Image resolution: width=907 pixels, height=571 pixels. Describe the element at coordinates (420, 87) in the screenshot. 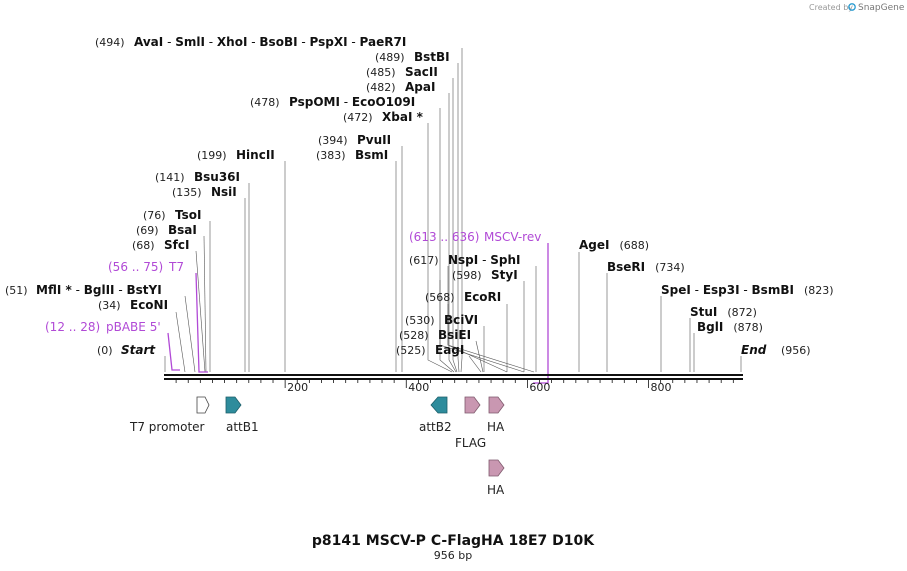

I see `enzyme-name: ApaI` at that location.